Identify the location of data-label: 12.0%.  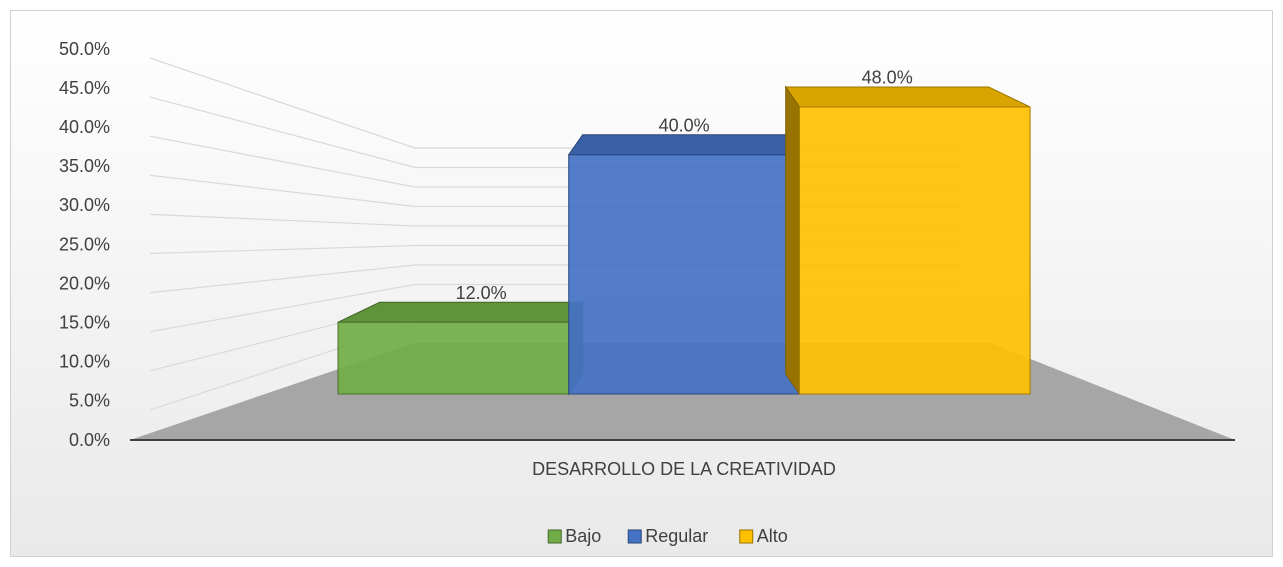
(481, 293).